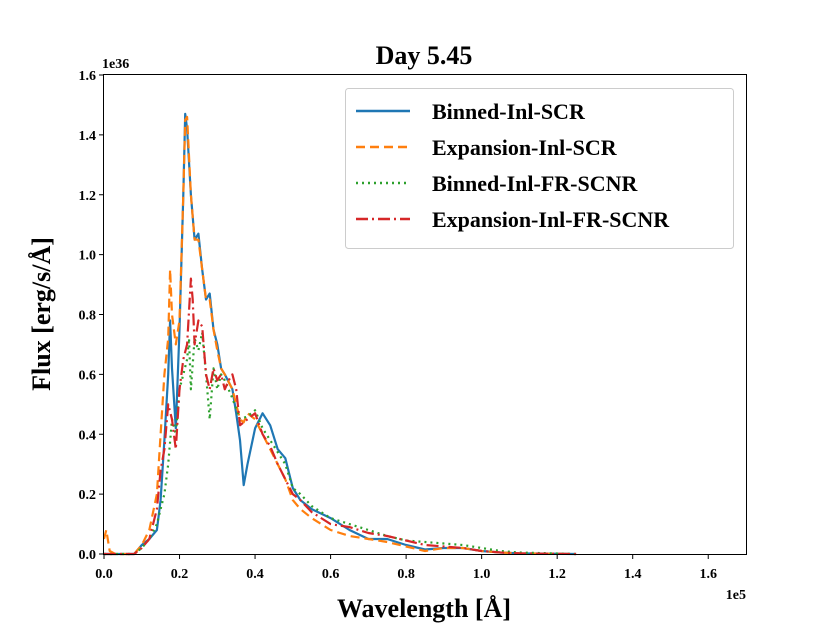 The image size is (830, 628). I want to click on y-axis-offset-label: 1e36, so click(115, 64).